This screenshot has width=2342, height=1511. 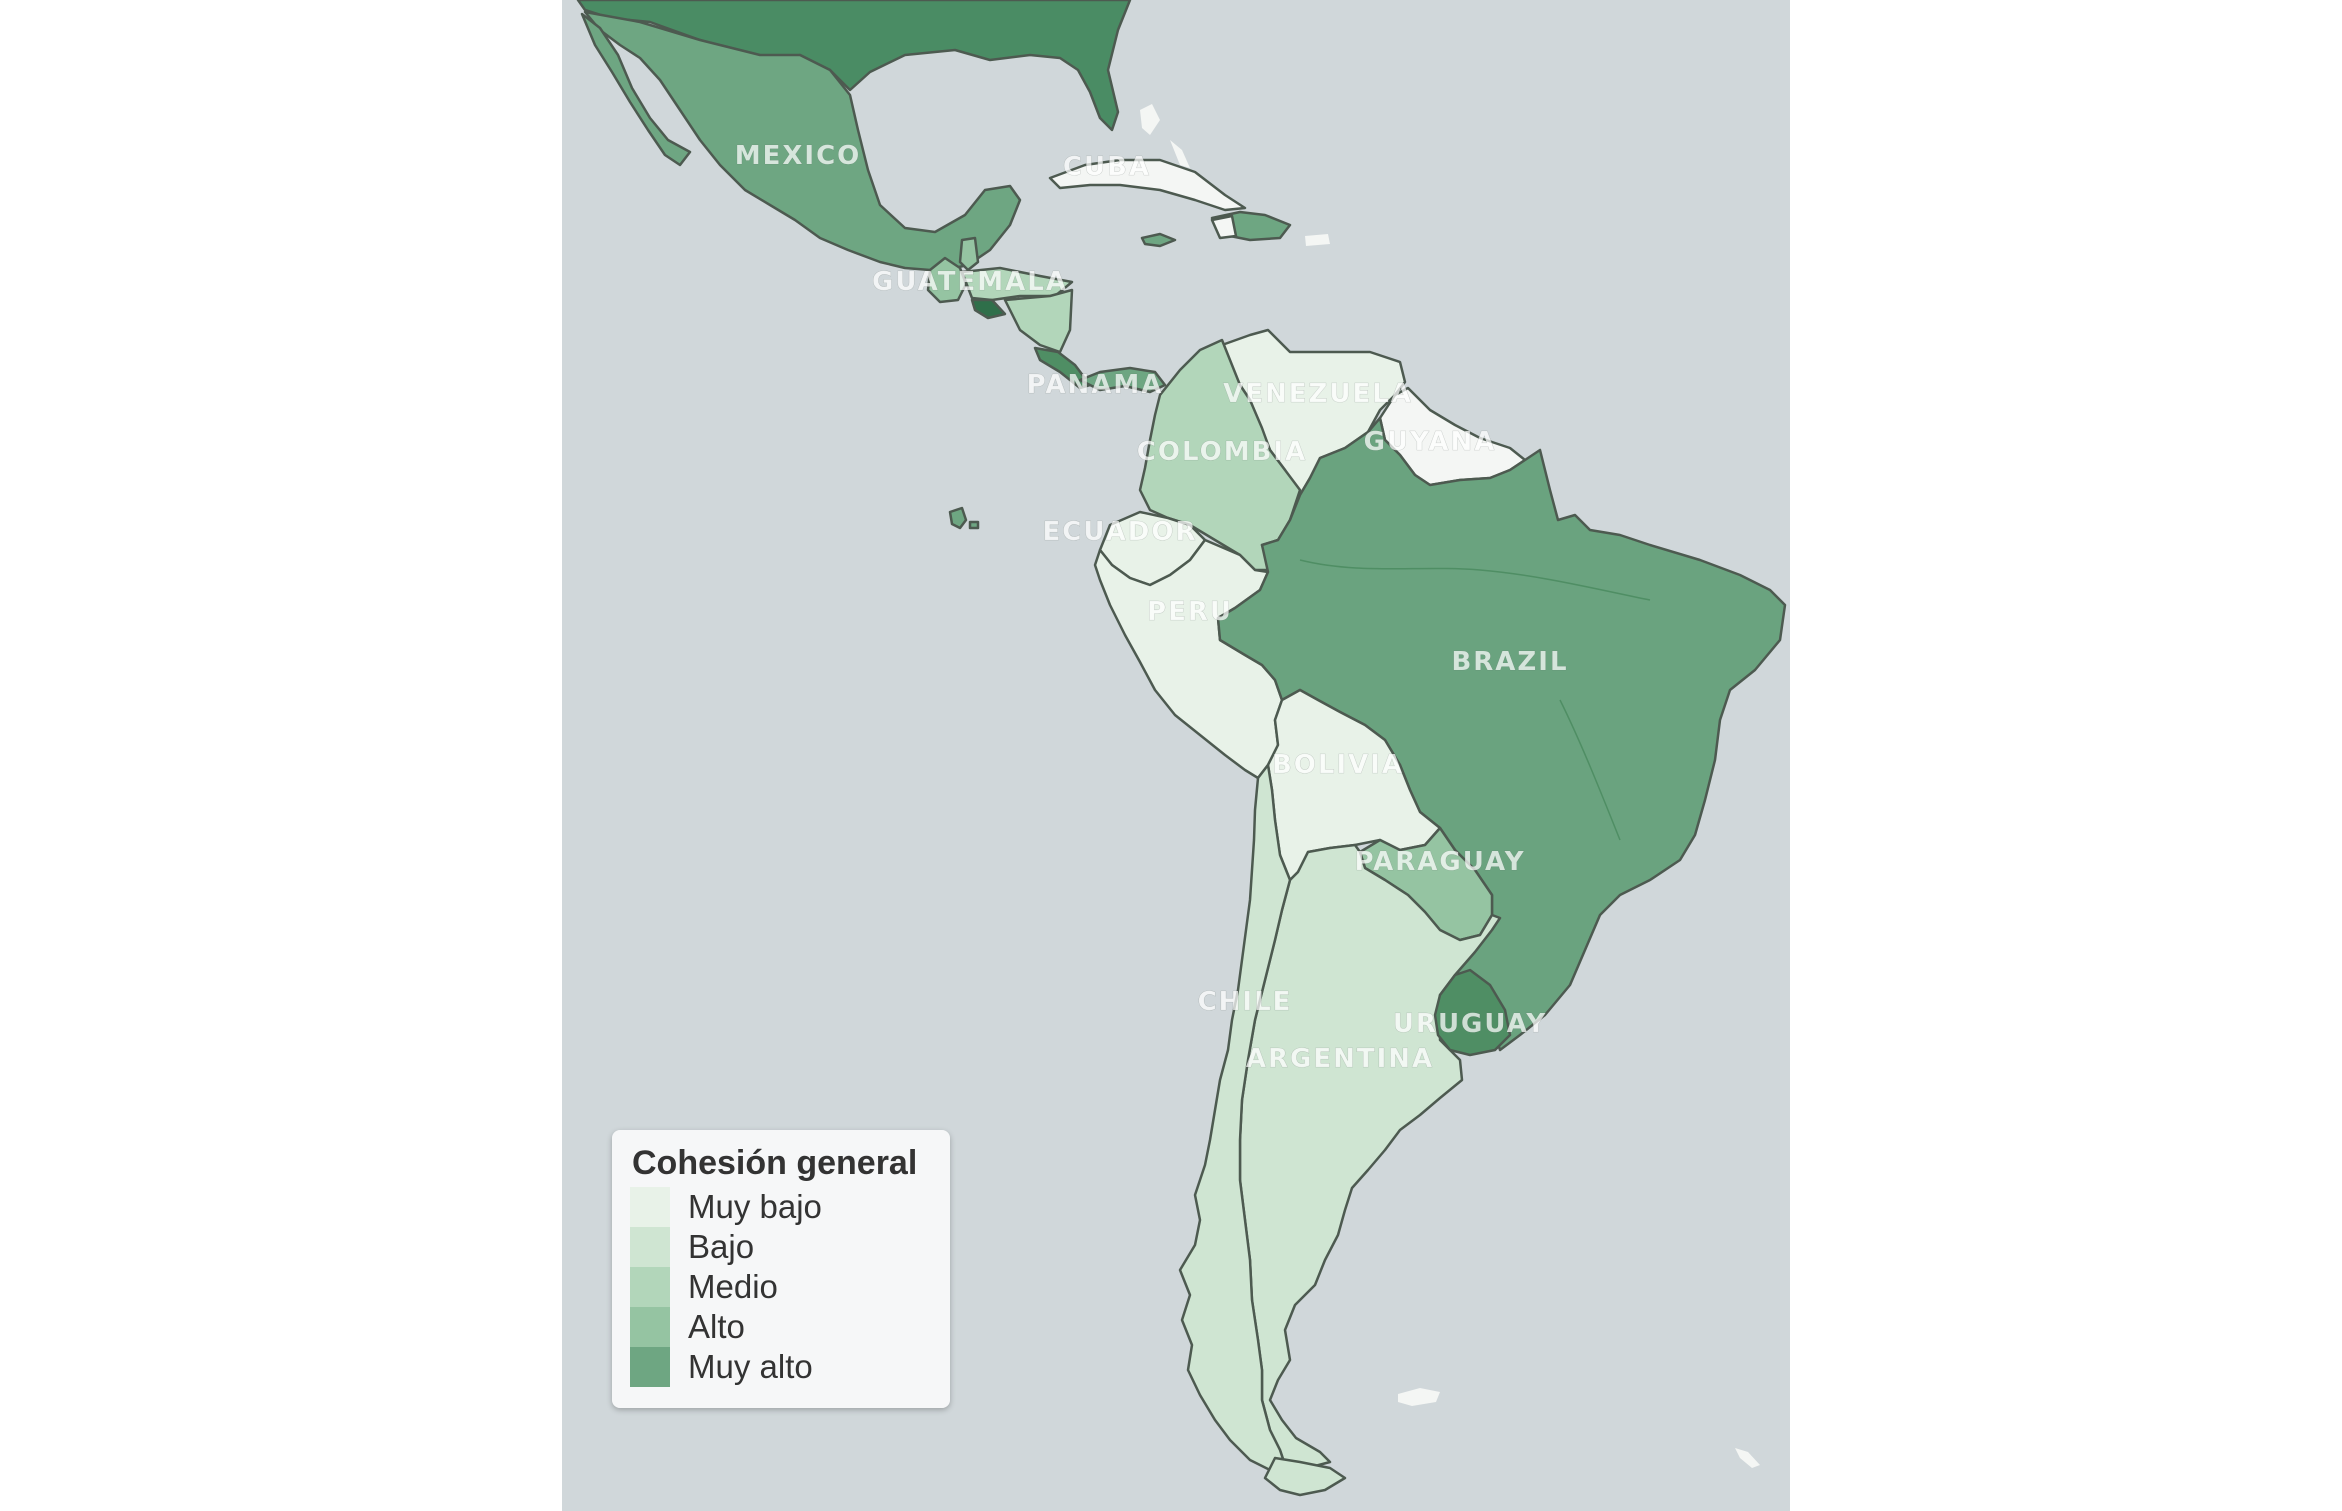 I want to click on legend-label: Muy alto, so click(x=750, y=1366).